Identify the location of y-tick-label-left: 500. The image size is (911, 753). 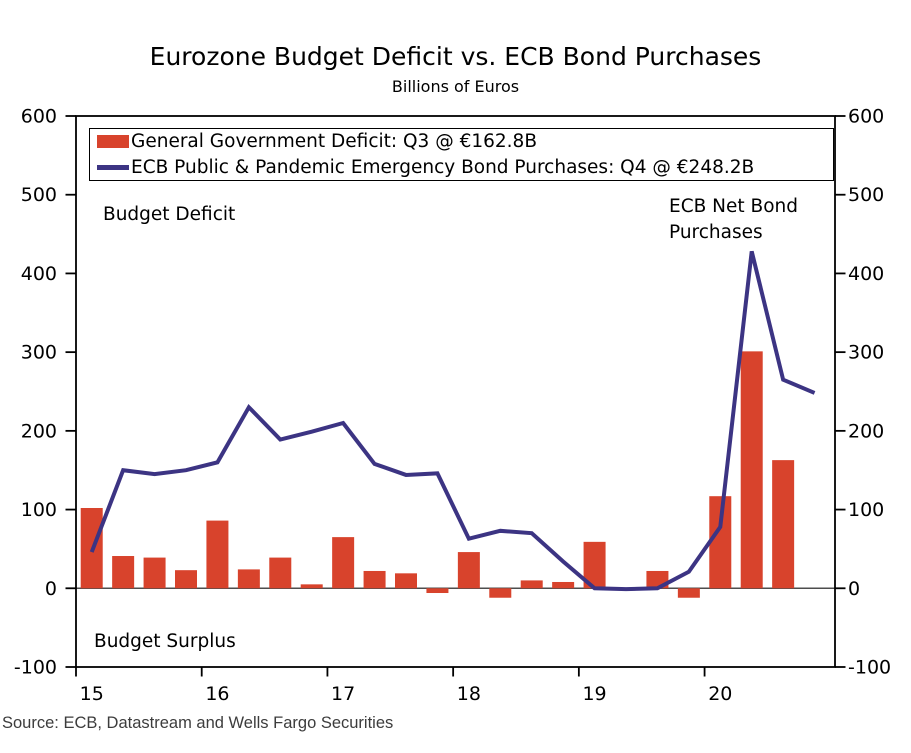
(39, 195).